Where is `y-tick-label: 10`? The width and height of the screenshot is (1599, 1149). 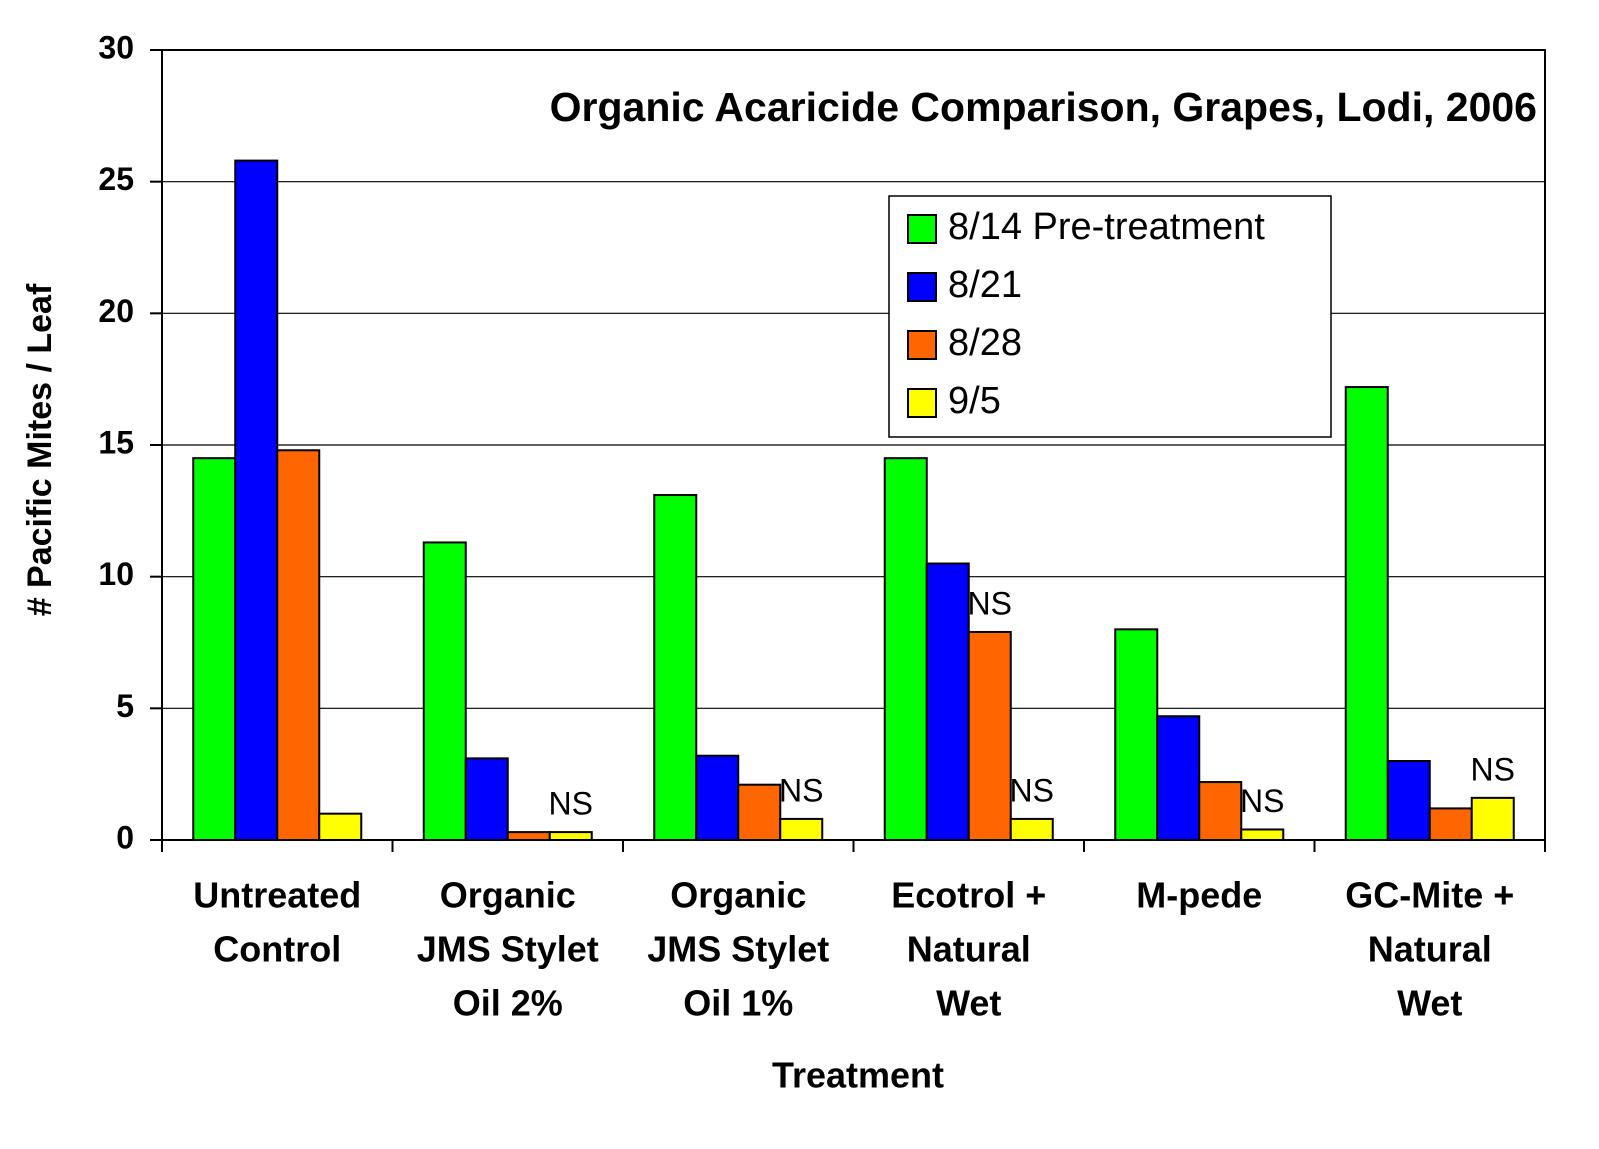
y-tick-label: 10 is located at coordinates (116, 574).